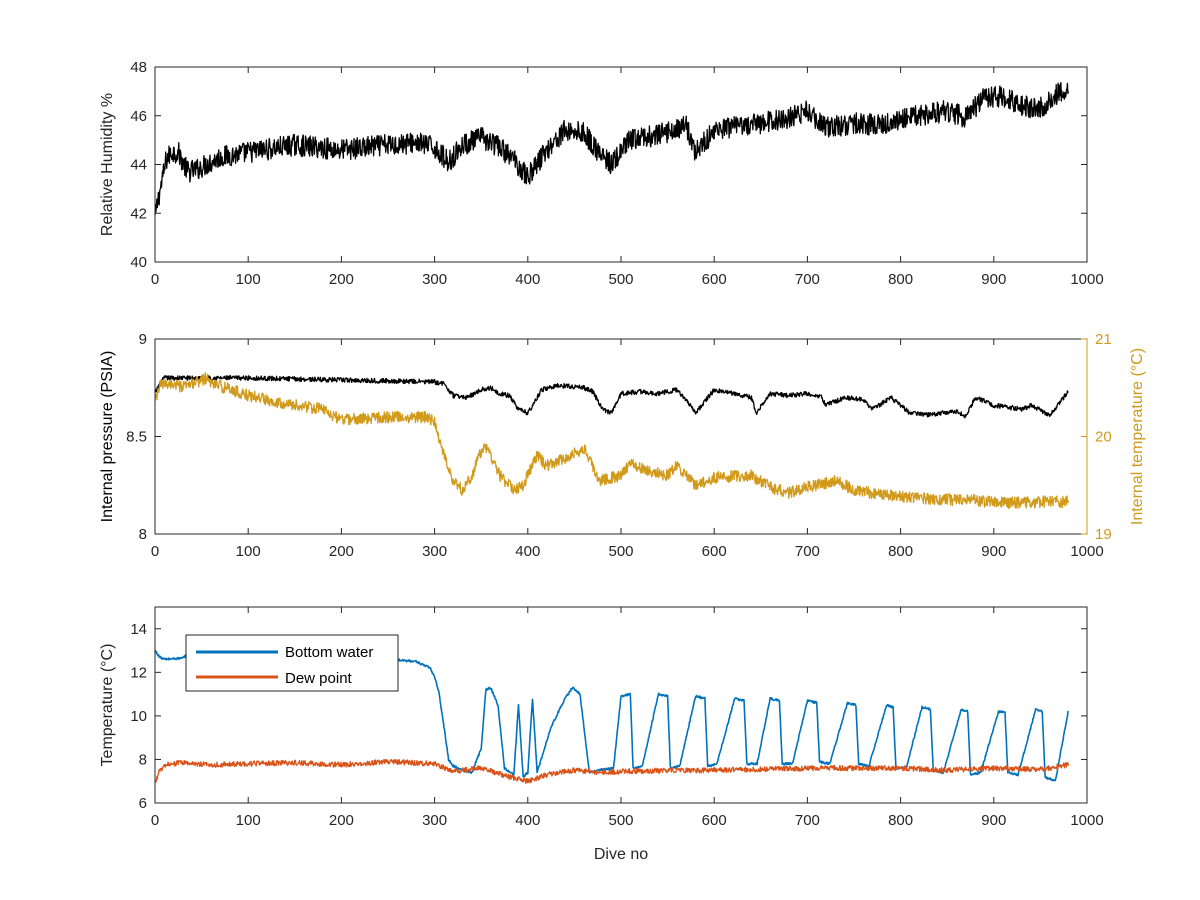  What do you see at coordinates (107, 164) in the screenshot?
I see `humidity-y-axis-label: Relative Humidity %` at bounding box center [107, 164].